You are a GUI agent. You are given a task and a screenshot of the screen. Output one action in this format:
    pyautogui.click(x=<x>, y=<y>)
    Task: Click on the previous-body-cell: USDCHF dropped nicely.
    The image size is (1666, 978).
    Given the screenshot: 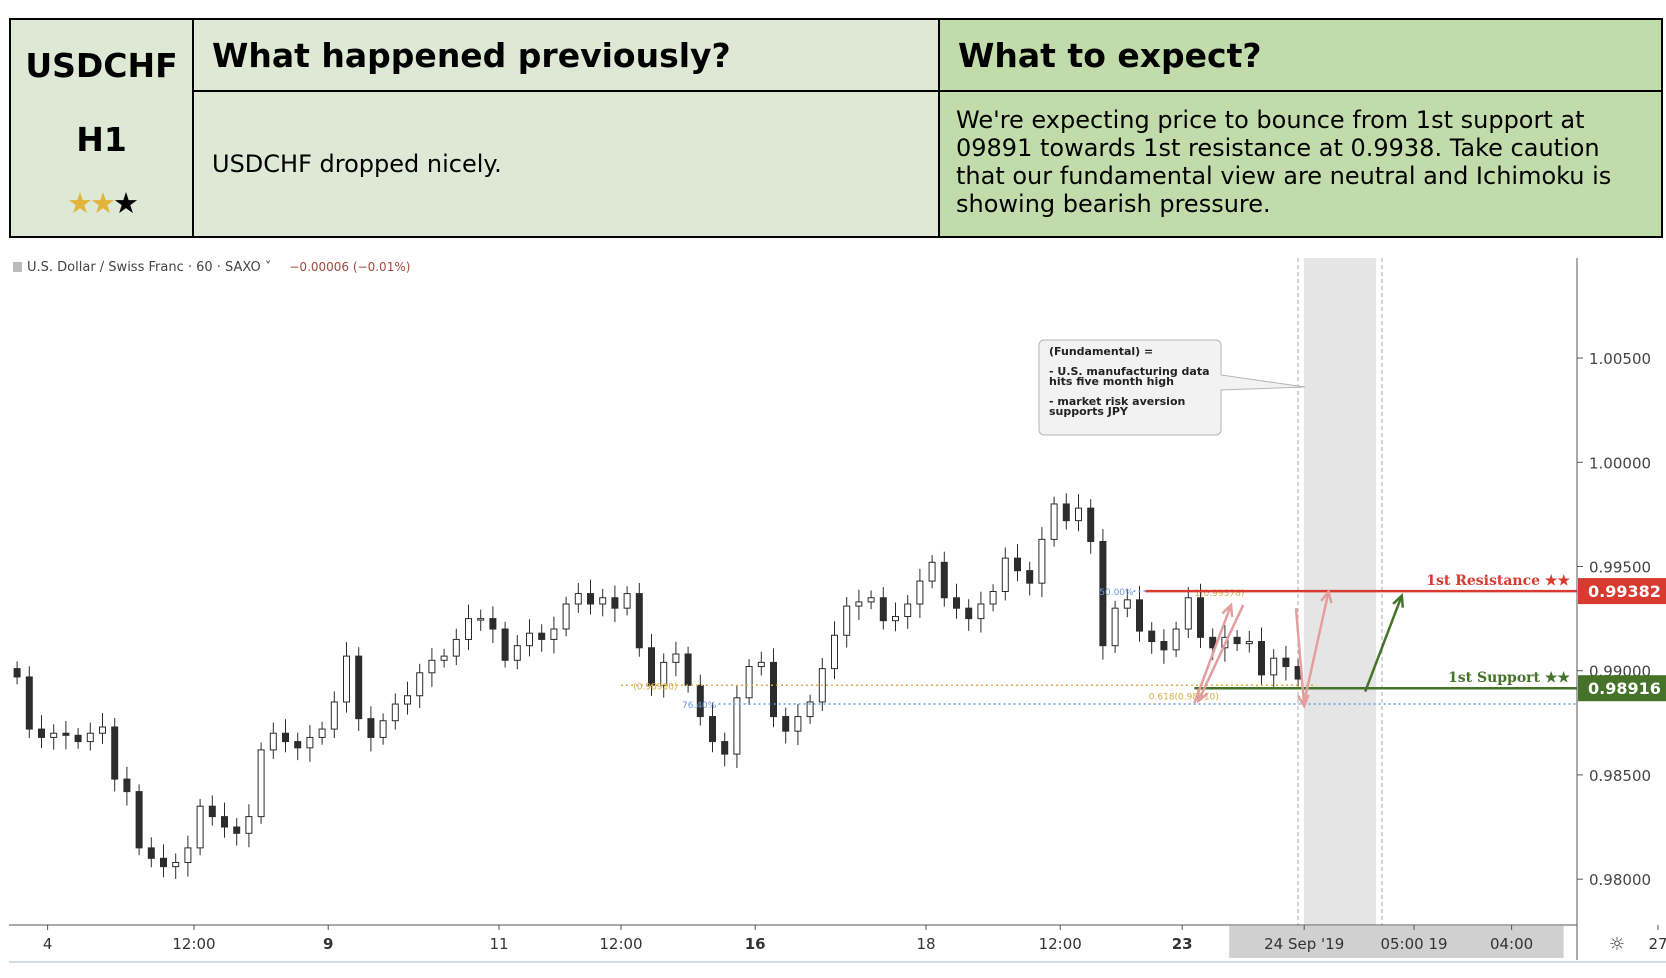 What is the action you would take?
    pyautogui.click(x=567, y=164)
    